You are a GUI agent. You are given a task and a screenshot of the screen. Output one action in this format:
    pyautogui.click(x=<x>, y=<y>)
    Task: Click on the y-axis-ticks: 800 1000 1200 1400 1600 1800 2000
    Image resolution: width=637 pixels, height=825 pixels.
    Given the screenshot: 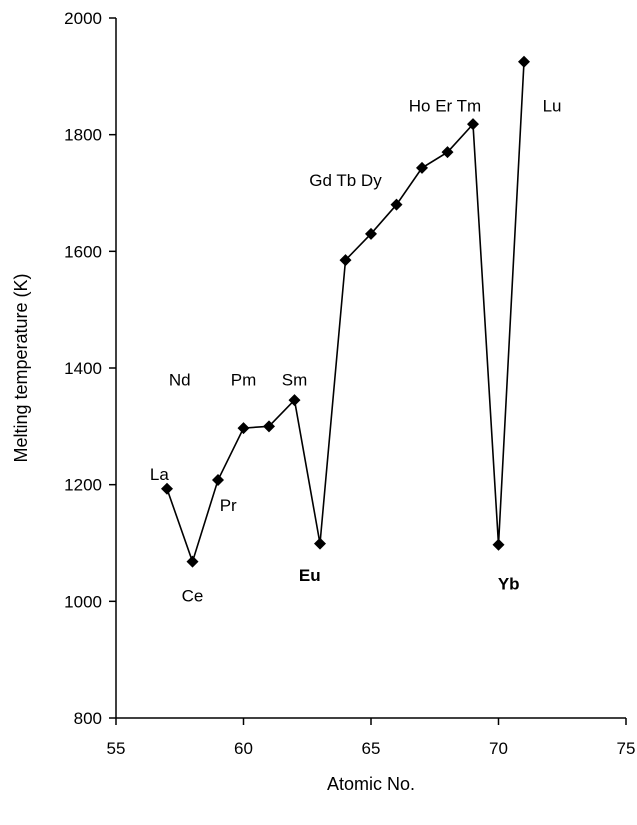 What is the action you would take?
    pyautogui.click(x=90, y=368)
    